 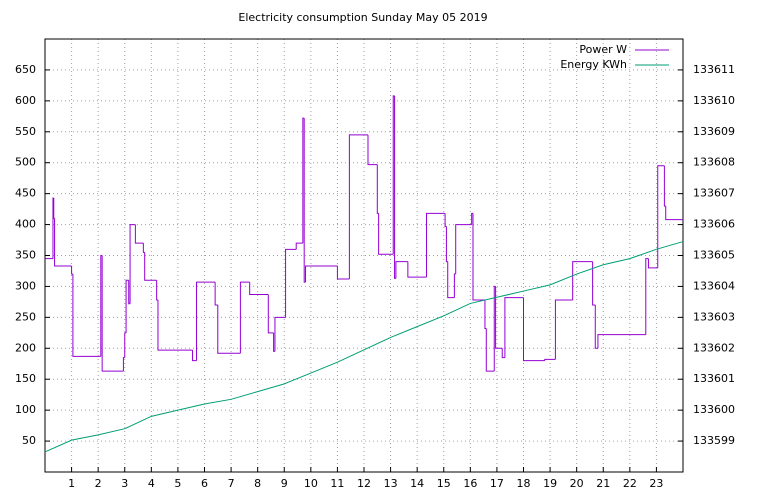 What do you see at coordinates (714, 162) in the screenshot?
I see `y2-tick-label: 133608` at bounding box center [714, 162].